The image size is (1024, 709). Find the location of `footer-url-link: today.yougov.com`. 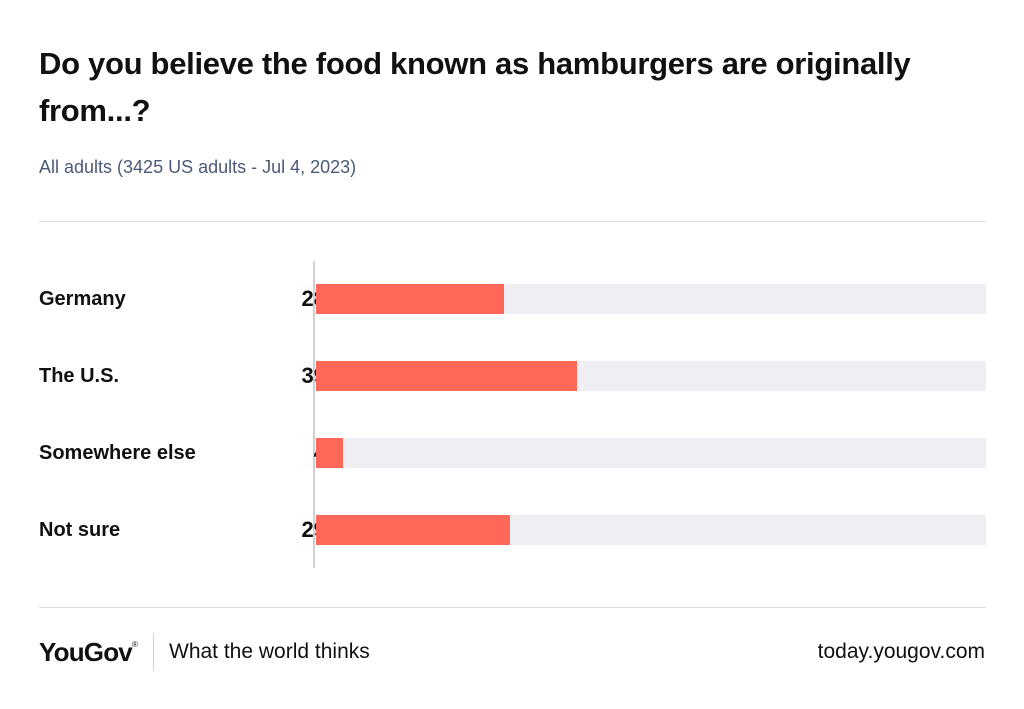

footer-url-link: today.yougov.com is located at coordinates (901, 651).